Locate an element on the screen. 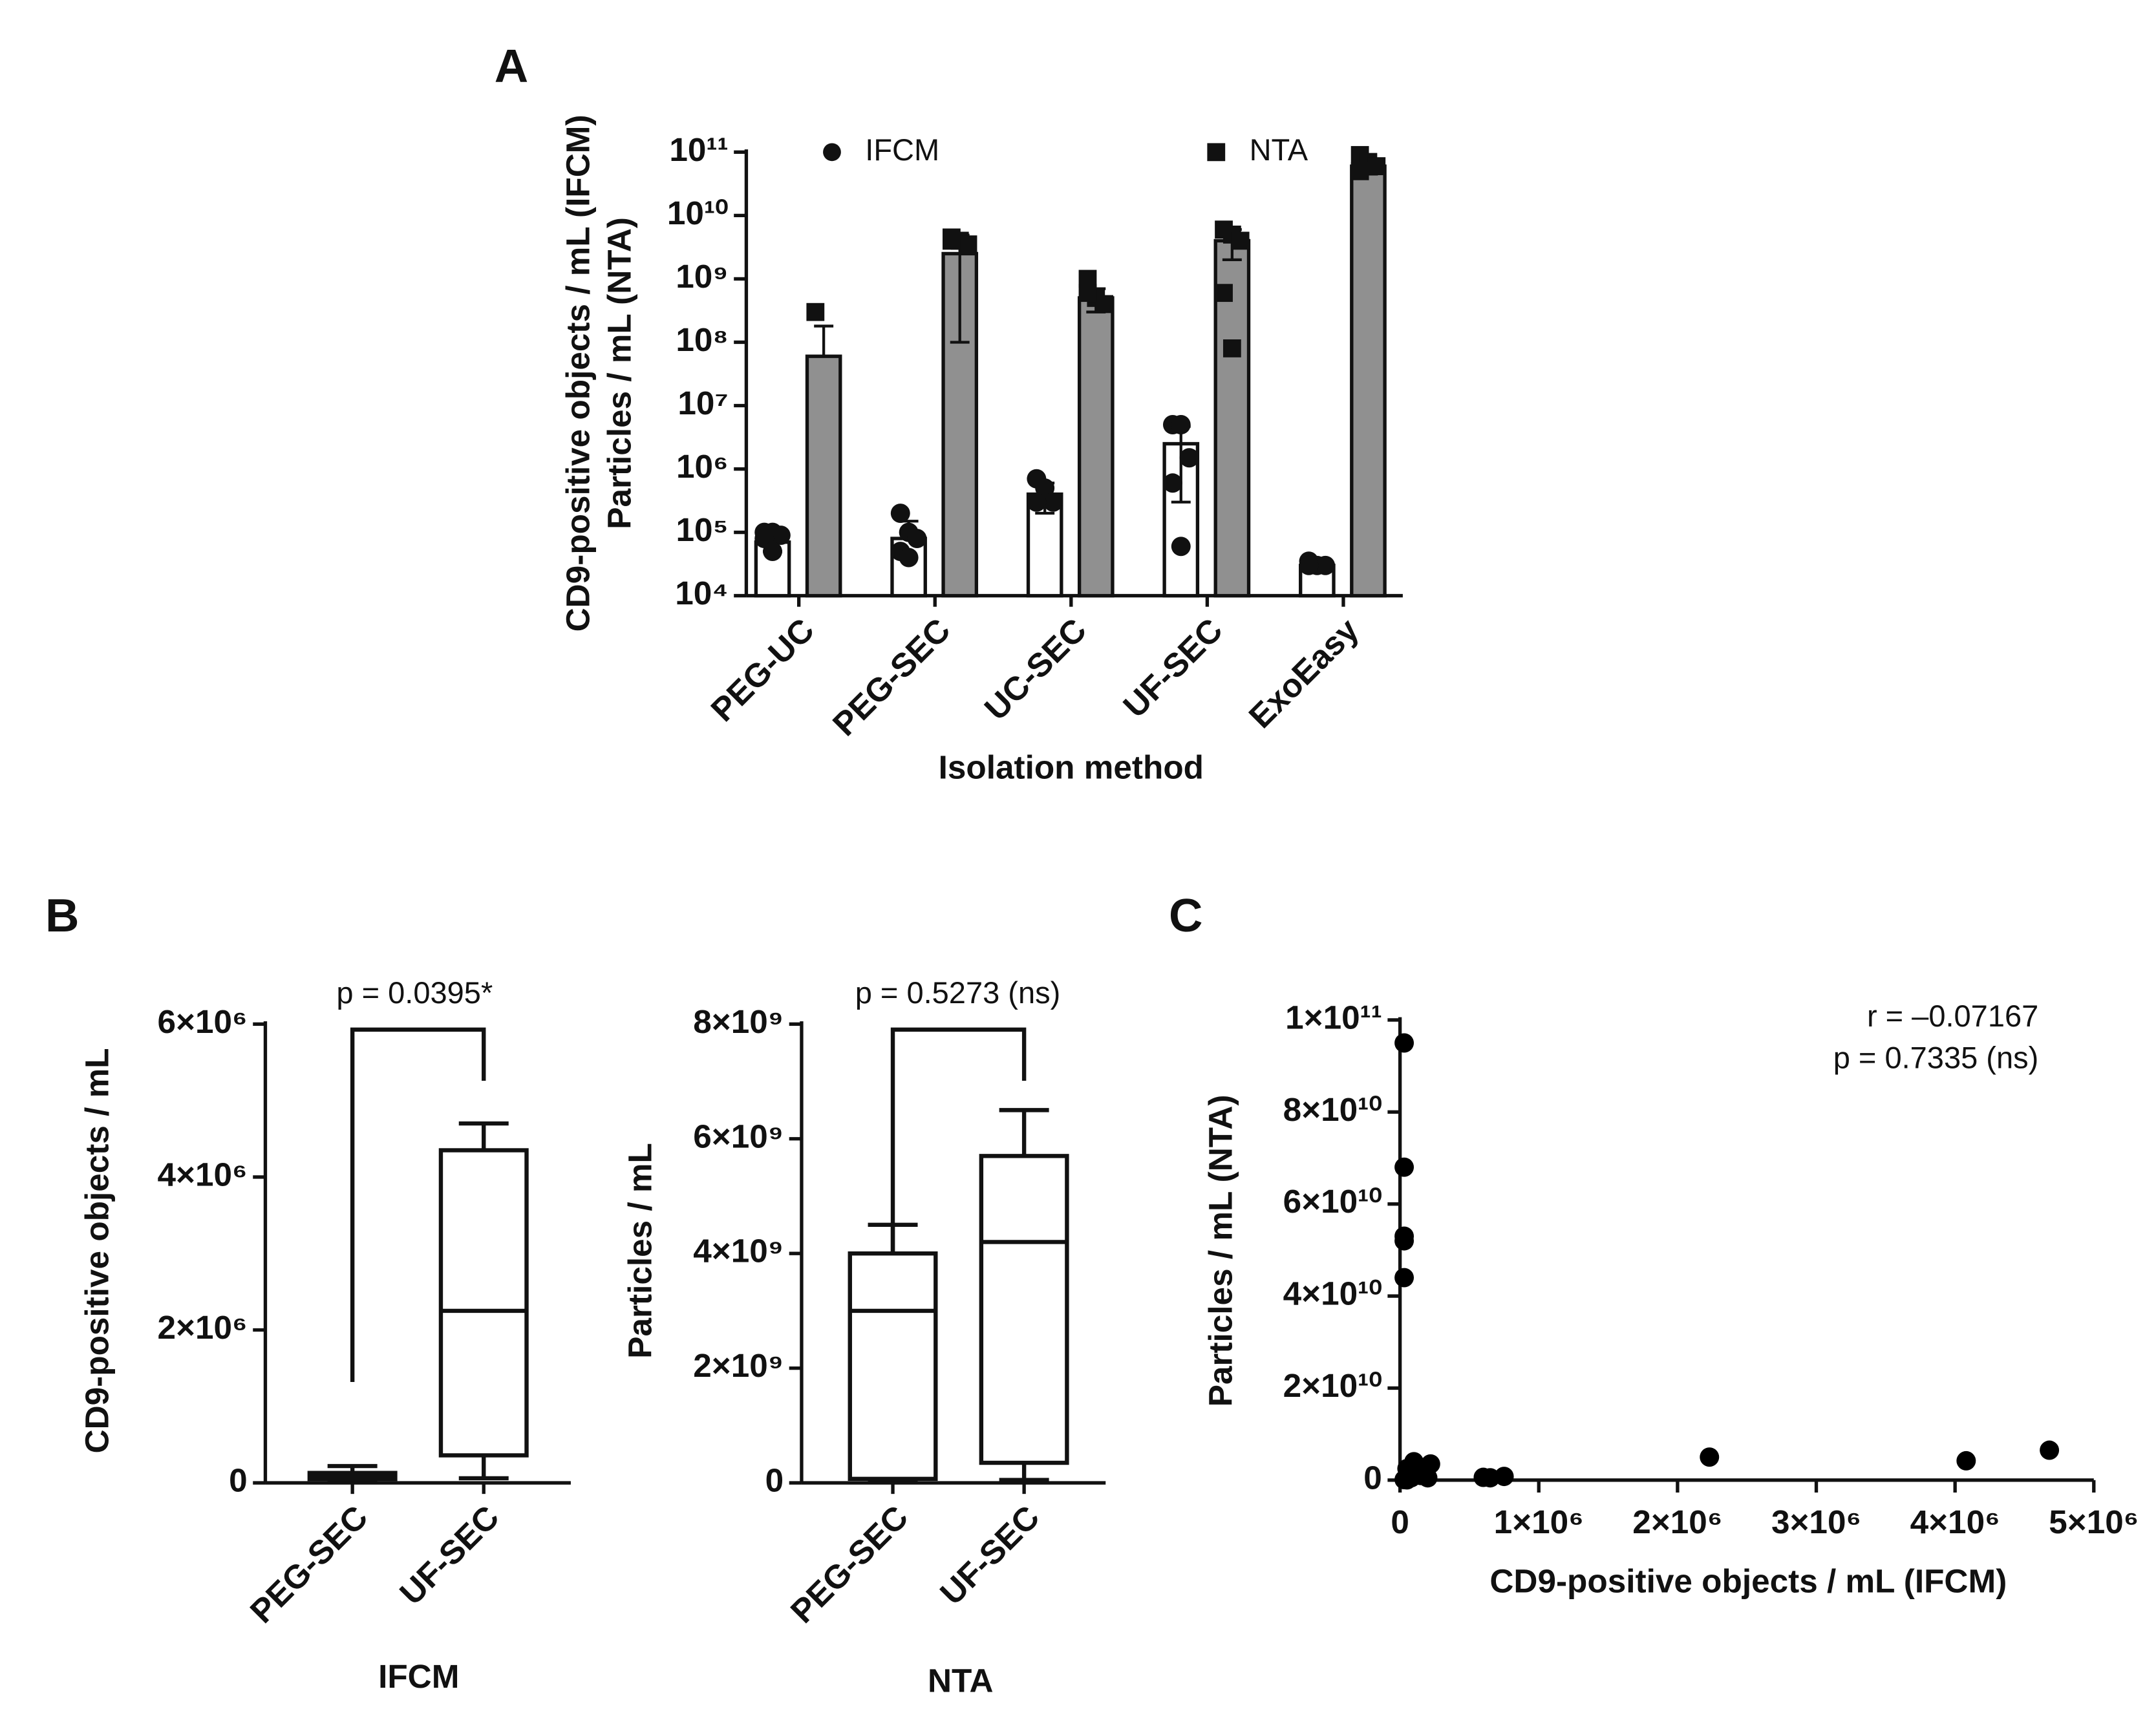 Image resolution: width=2156 pixels, height=1711 pixels. y-tick-label: 10¹⁰ is located at coordinates (698, 213).